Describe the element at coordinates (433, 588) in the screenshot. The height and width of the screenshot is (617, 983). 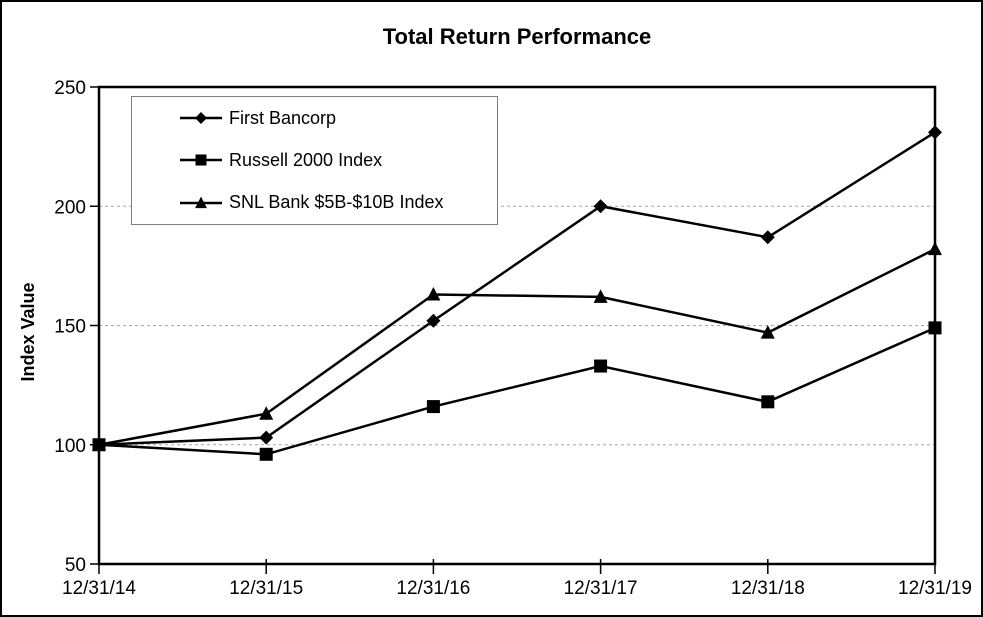
I see `x-tick-label-2: 12/31/16` at that location.